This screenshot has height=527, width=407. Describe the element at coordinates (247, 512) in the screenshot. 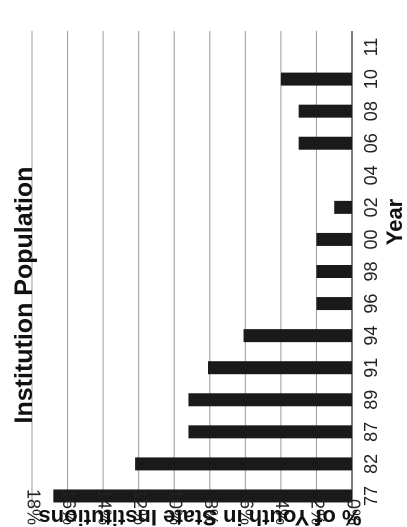

I see `y-tick-label: 6%` at that location.